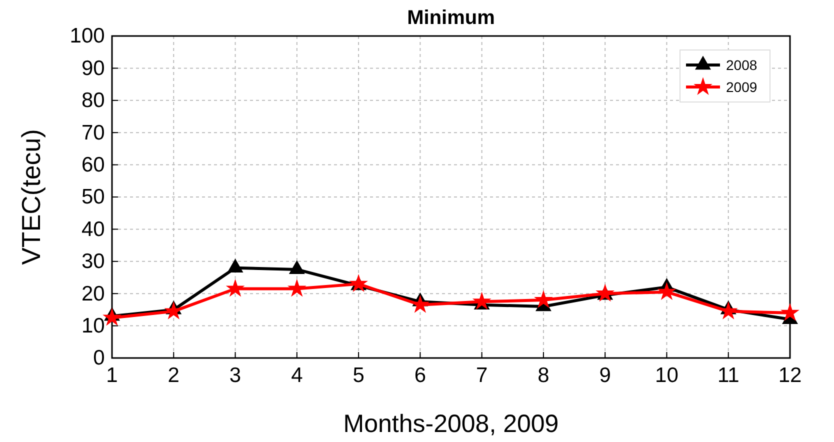 The height and width of the screenshot is (442, 834). Describe the element at coordinates (235, 375) in the screenshot. I see `x-tick-label: 3` at that location.